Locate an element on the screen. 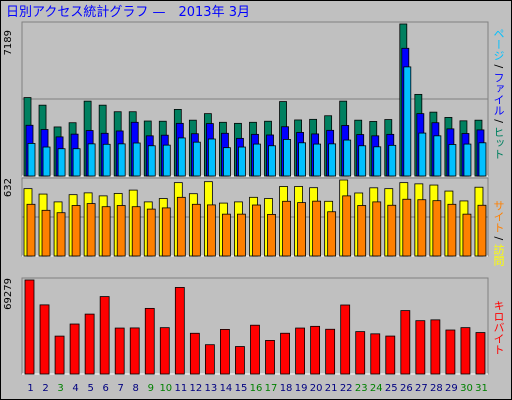 The width and height of the screenshot is (512, 400). day-label: 2 is located at coordinates (45, 388).